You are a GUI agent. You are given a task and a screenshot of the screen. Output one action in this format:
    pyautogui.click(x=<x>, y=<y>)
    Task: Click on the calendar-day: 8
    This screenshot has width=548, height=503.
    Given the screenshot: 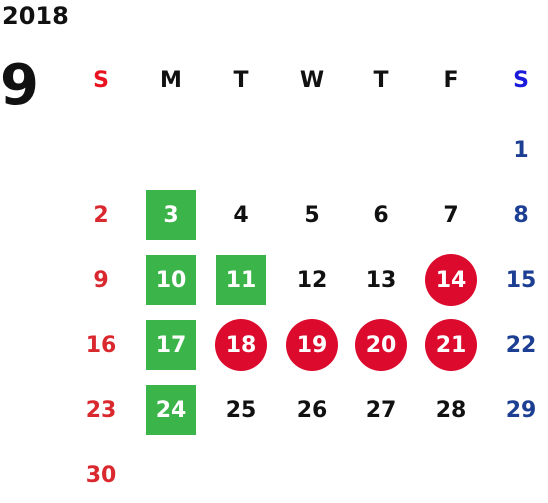 What is the action you would take?
    pyautogui.click(x=521, y=215)
    